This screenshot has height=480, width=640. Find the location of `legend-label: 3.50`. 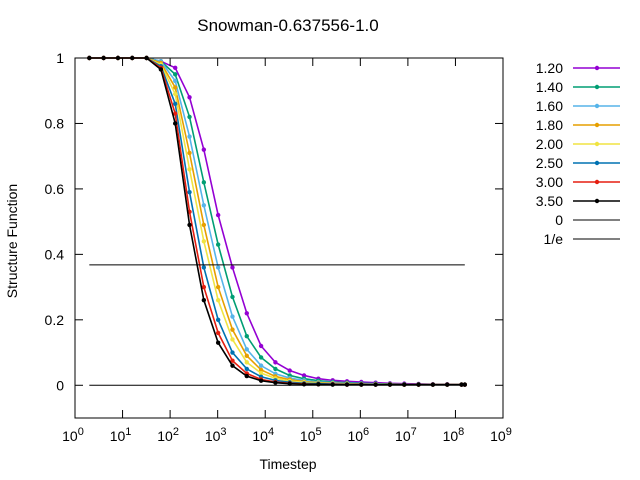

legend-label: 3.50 is located at coordinates (549, 201).